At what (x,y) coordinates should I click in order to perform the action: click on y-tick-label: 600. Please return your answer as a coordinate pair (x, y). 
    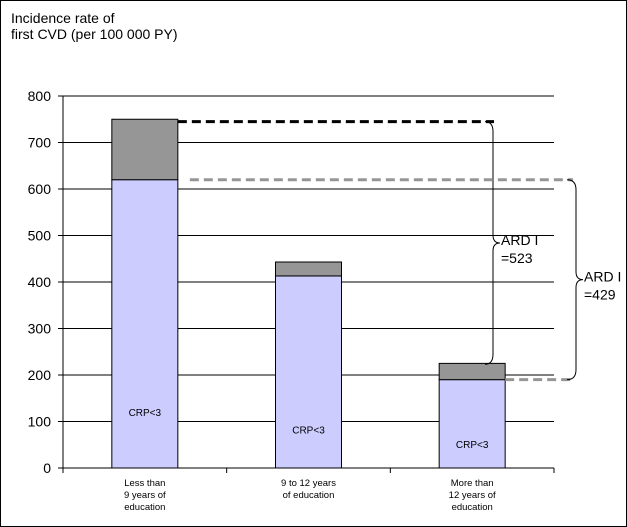
    Looking at the image, I should click on (40, 189).